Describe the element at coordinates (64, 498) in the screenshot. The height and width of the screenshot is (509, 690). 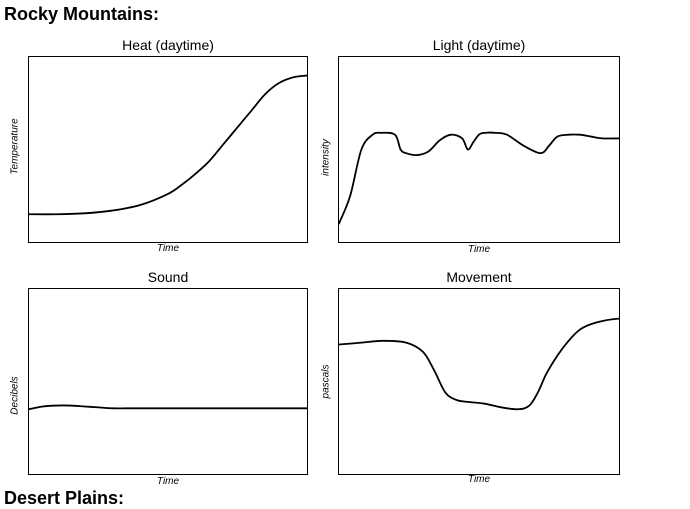
I see `next-section-heading: Desert Plains:` at that location.